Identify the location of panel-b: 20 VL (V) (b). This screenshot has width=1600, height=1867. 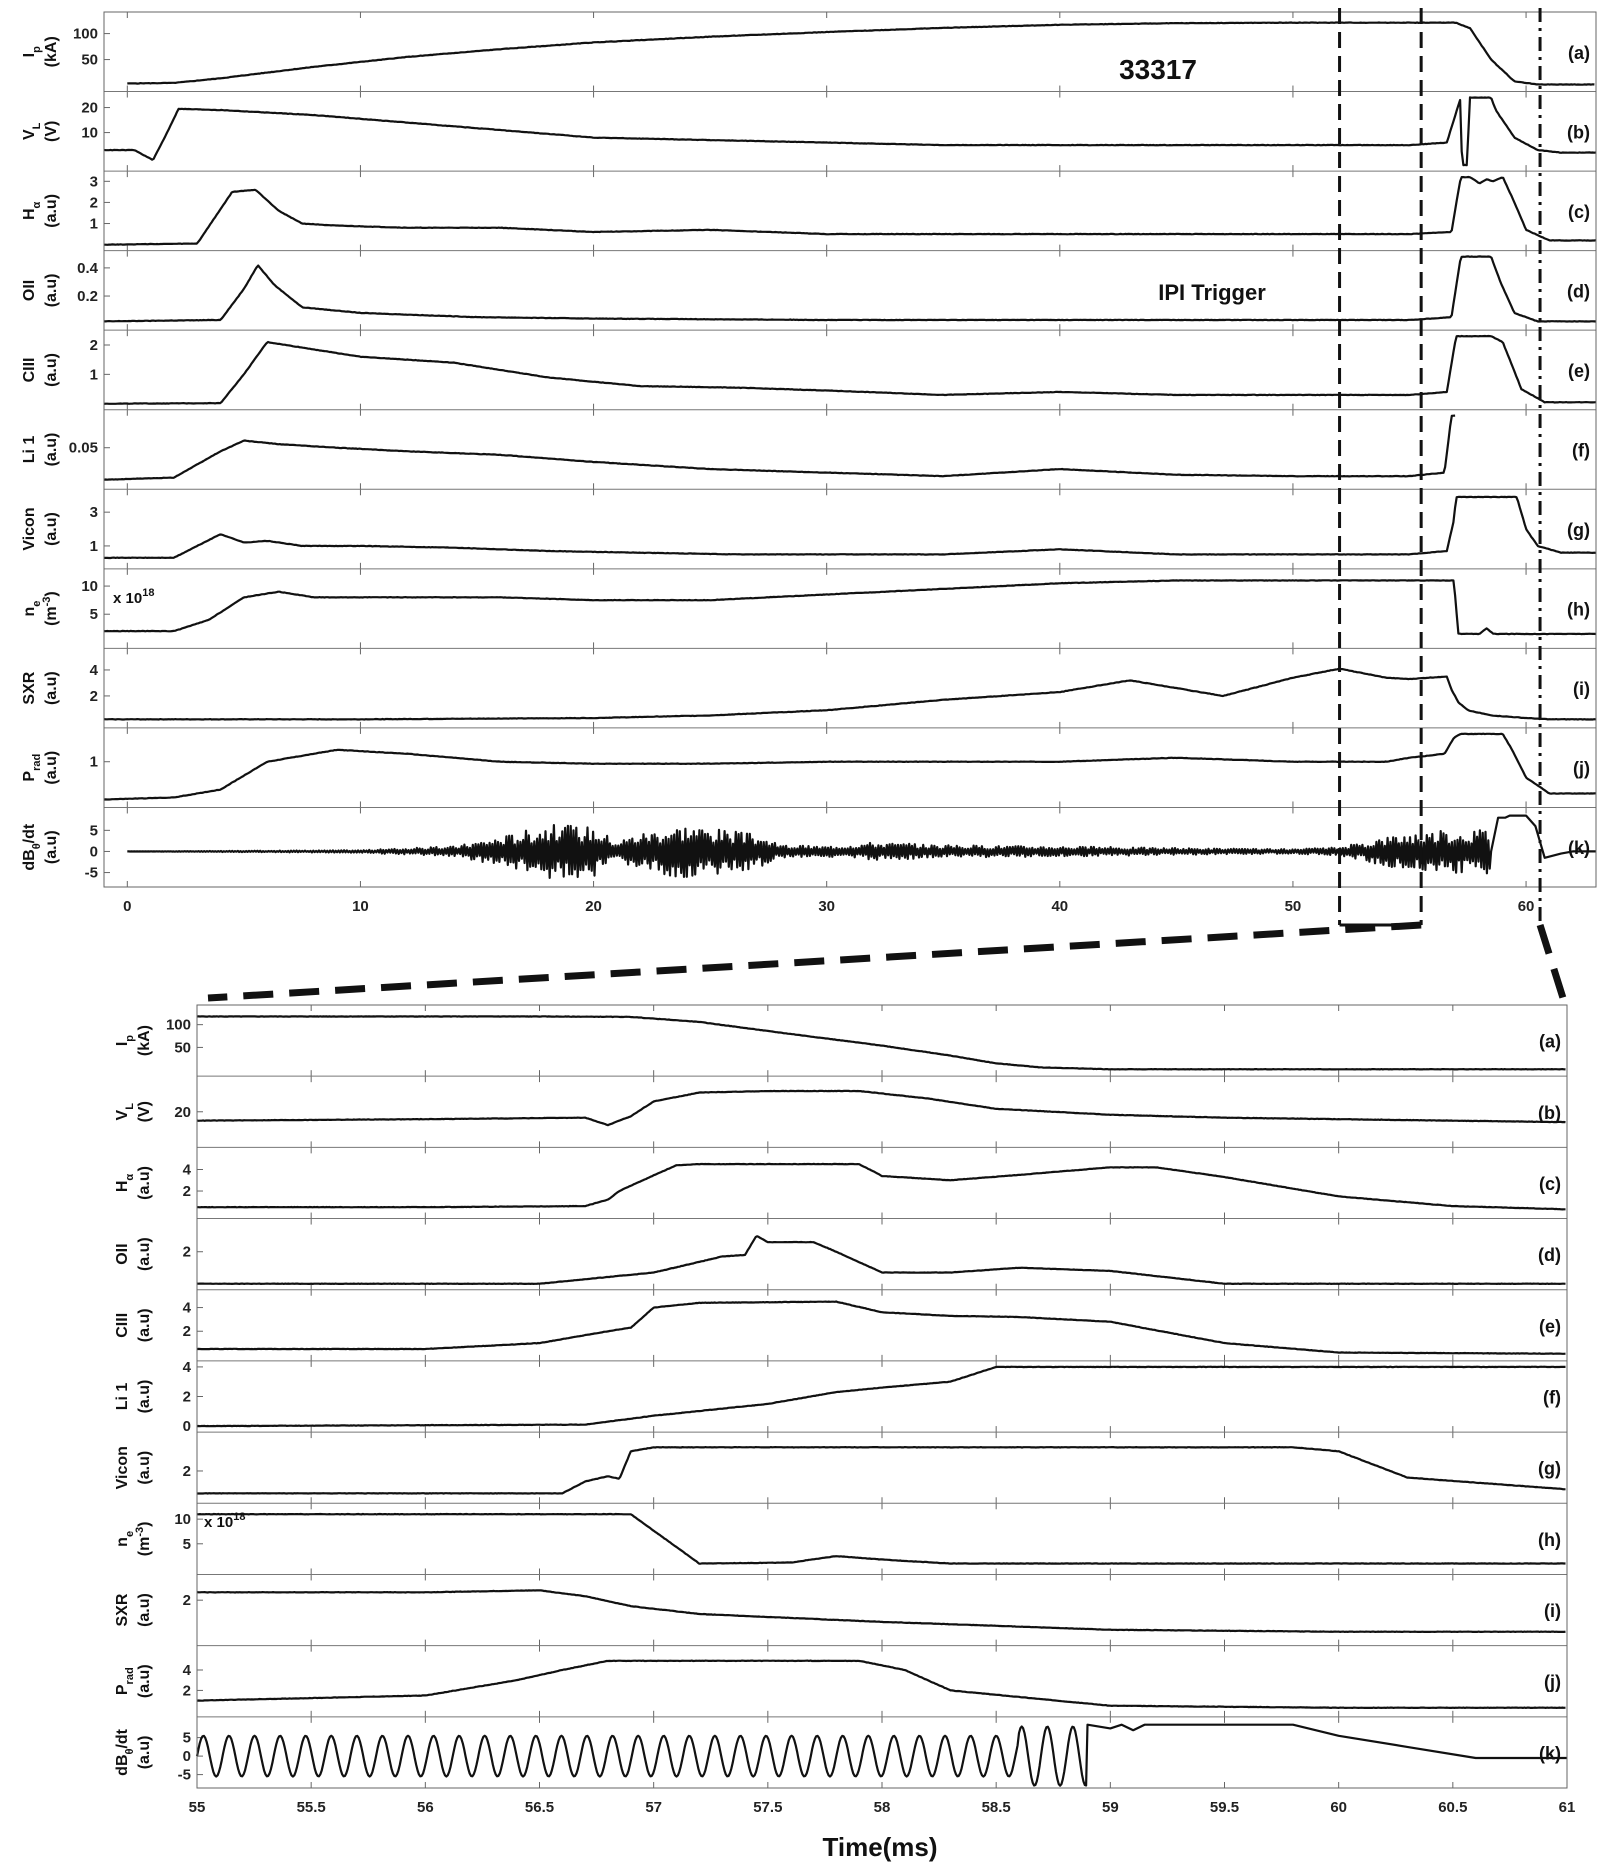
(841, 1111).